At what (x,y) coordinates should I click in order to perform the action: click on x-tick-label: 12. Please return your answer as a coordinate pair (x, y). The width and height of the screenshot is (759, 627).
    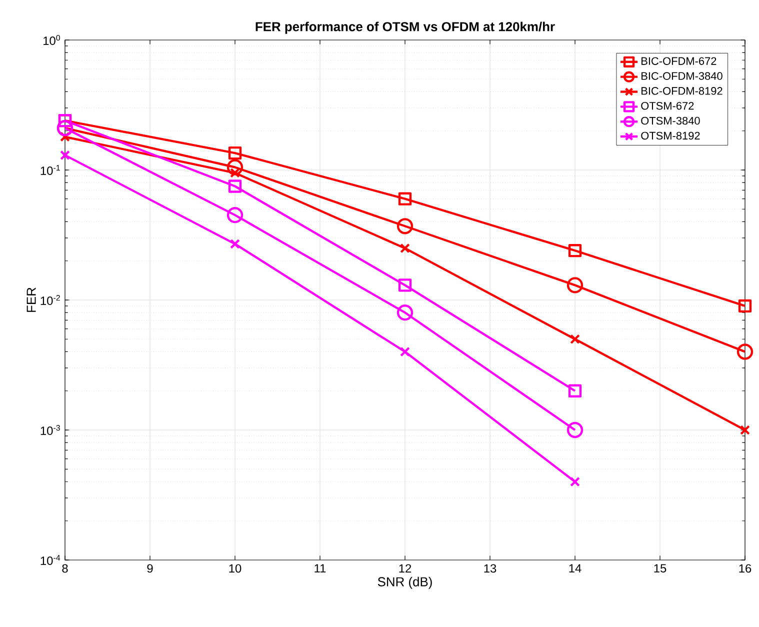
    Looking at the image, I should click on (405, 568).